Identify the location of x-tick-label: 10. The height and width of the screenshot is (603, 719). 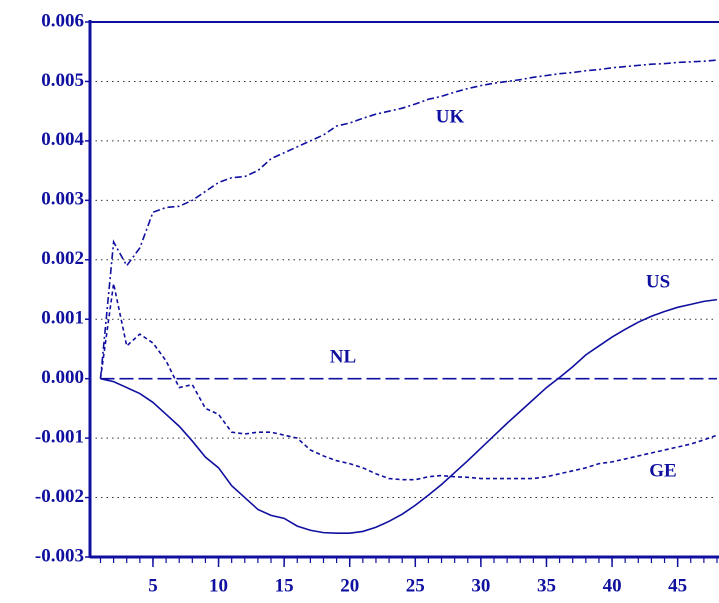
(218, 585).